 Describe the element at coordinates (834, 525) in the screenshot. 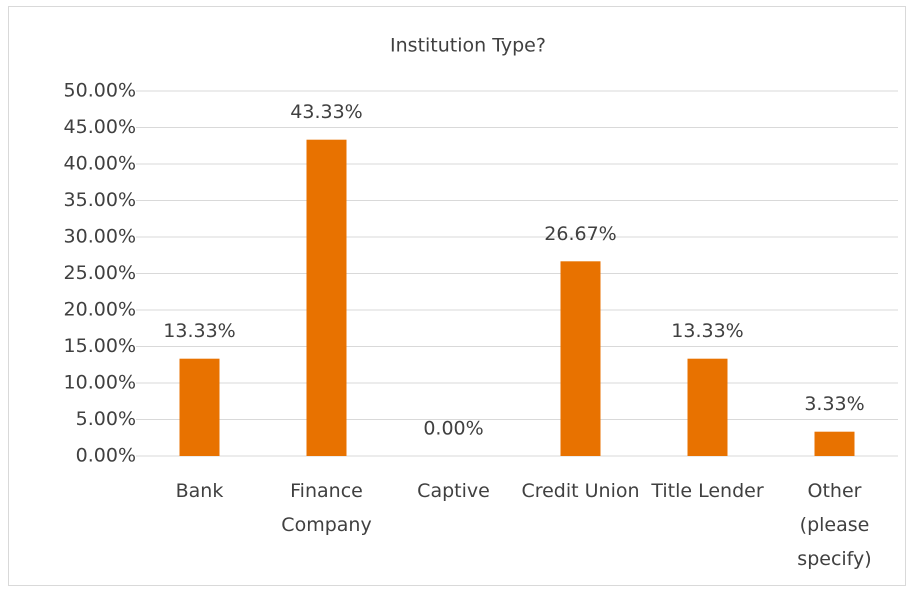

I see `x-tick-label: Other (please specify)` at that location.